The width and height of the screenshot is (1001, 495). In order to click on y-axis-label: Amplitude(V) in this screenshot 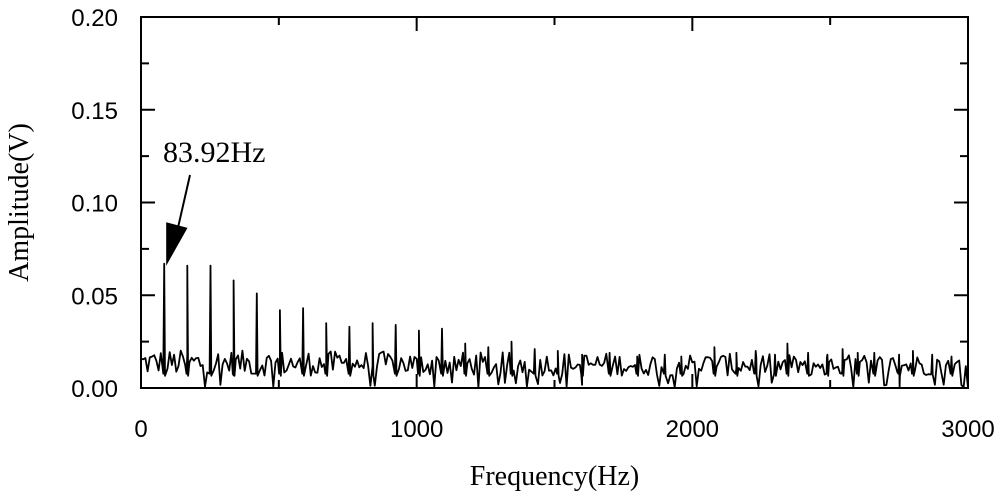, I will do `click(19, 202)`.